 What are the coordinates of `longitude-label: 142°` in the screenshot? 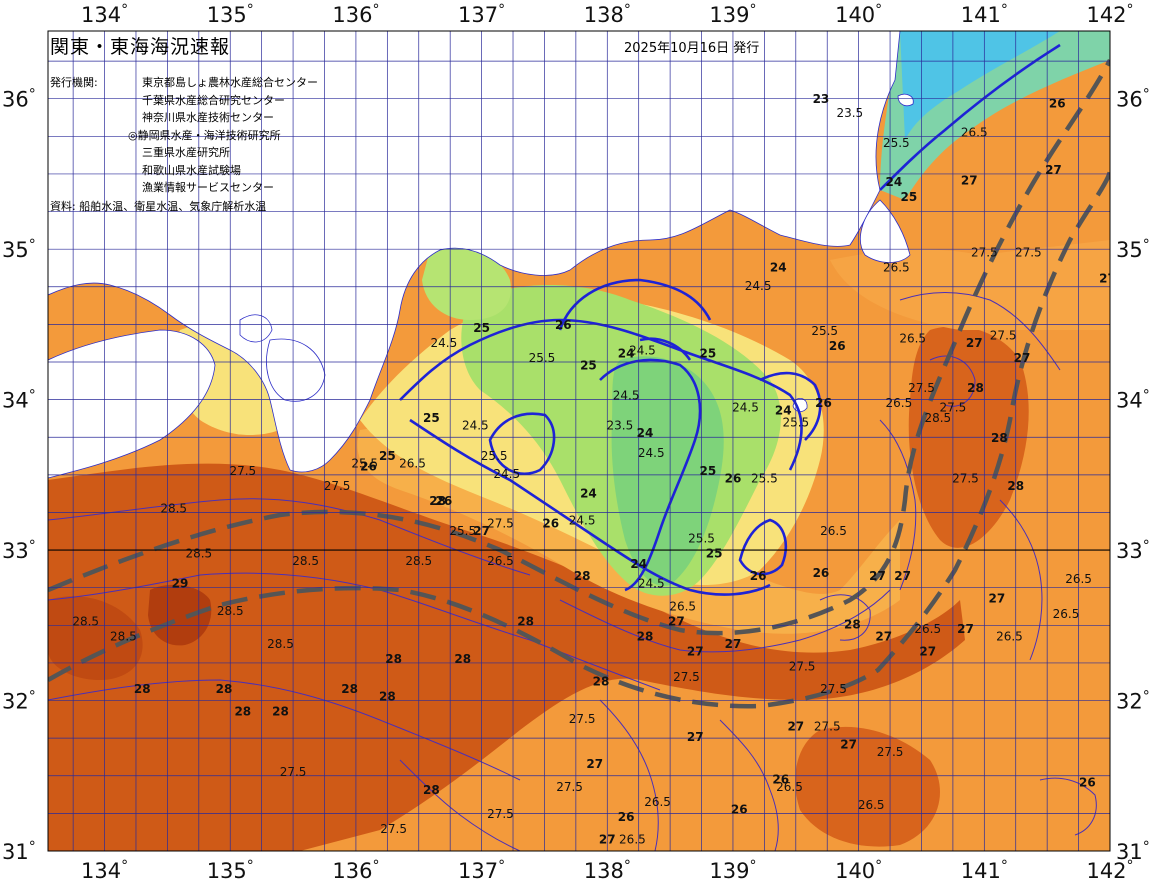 It's located at (1109, 870).